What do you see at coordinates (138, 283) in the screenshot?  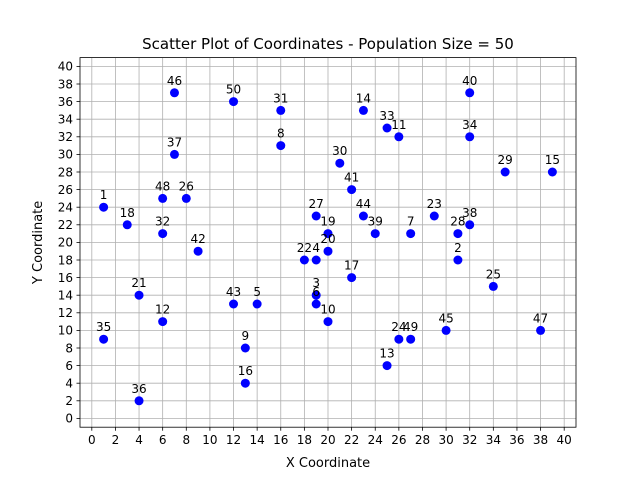 I see `data-point-label: 21` at bounding box center [138, 283].